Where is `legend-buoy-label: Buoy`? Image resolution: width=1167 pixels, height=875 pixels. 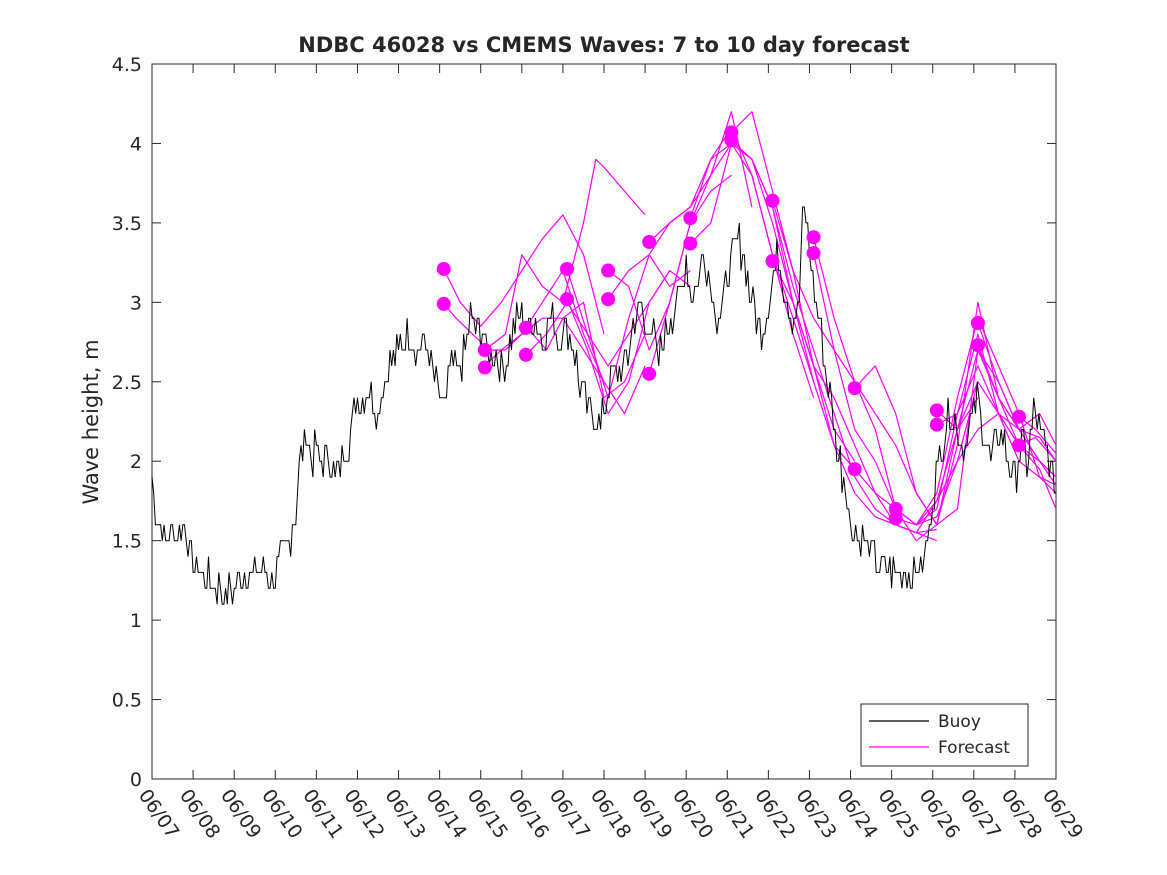
legend-buoy-label: Buoy is located at coordinates (959, 722).